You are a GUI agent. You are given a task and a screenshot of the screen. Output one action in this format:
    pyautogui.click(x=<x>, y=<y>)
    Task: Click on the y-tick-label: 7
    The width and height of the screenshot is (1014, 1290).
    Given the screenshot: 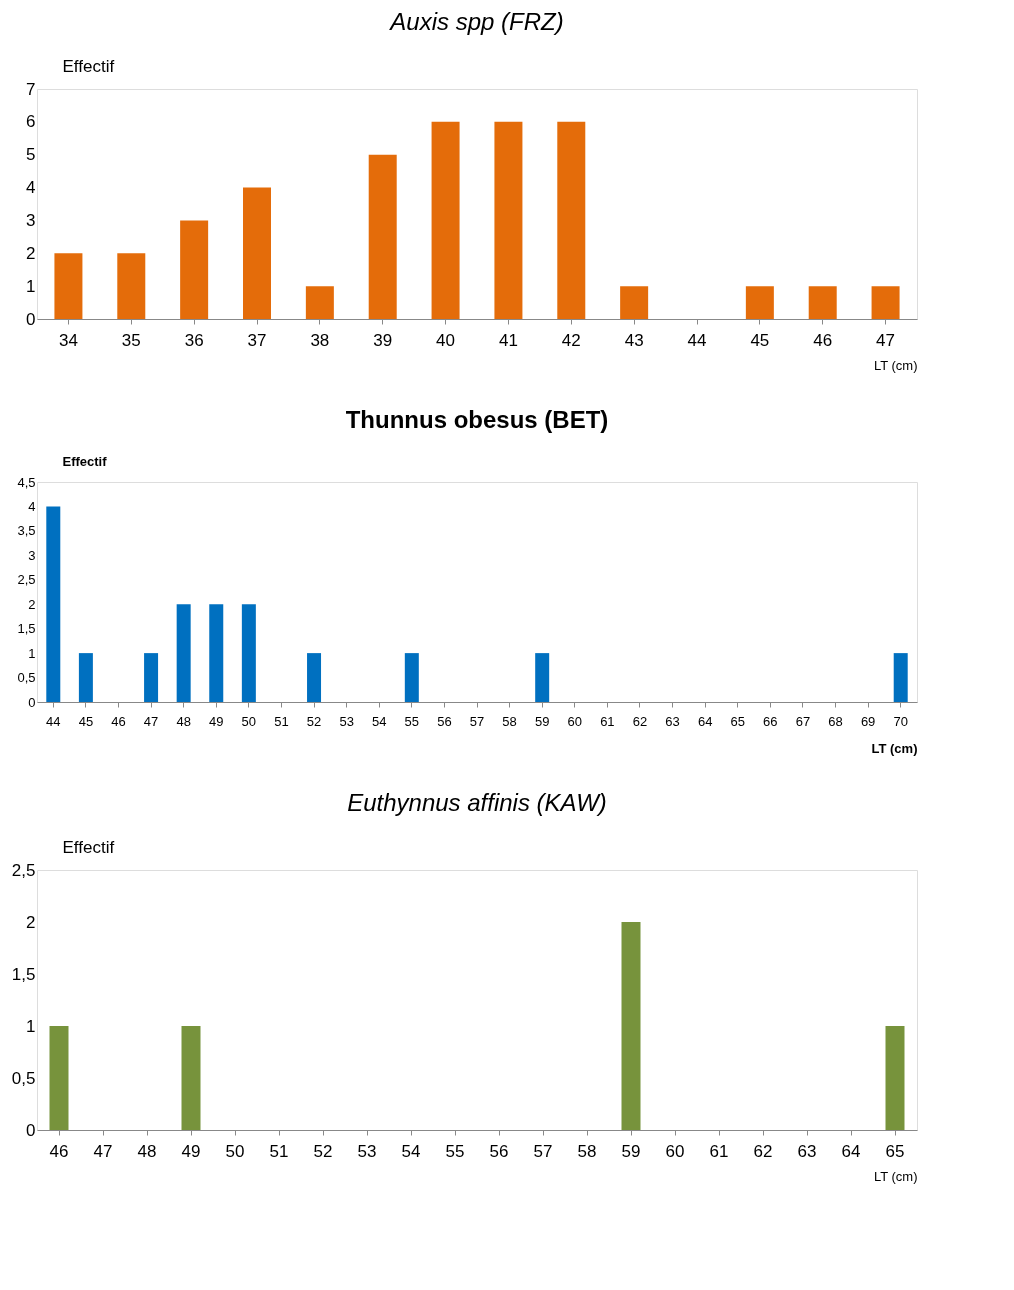 What is the action you would take?
    pyautogui.click(x=31, y=89)
    